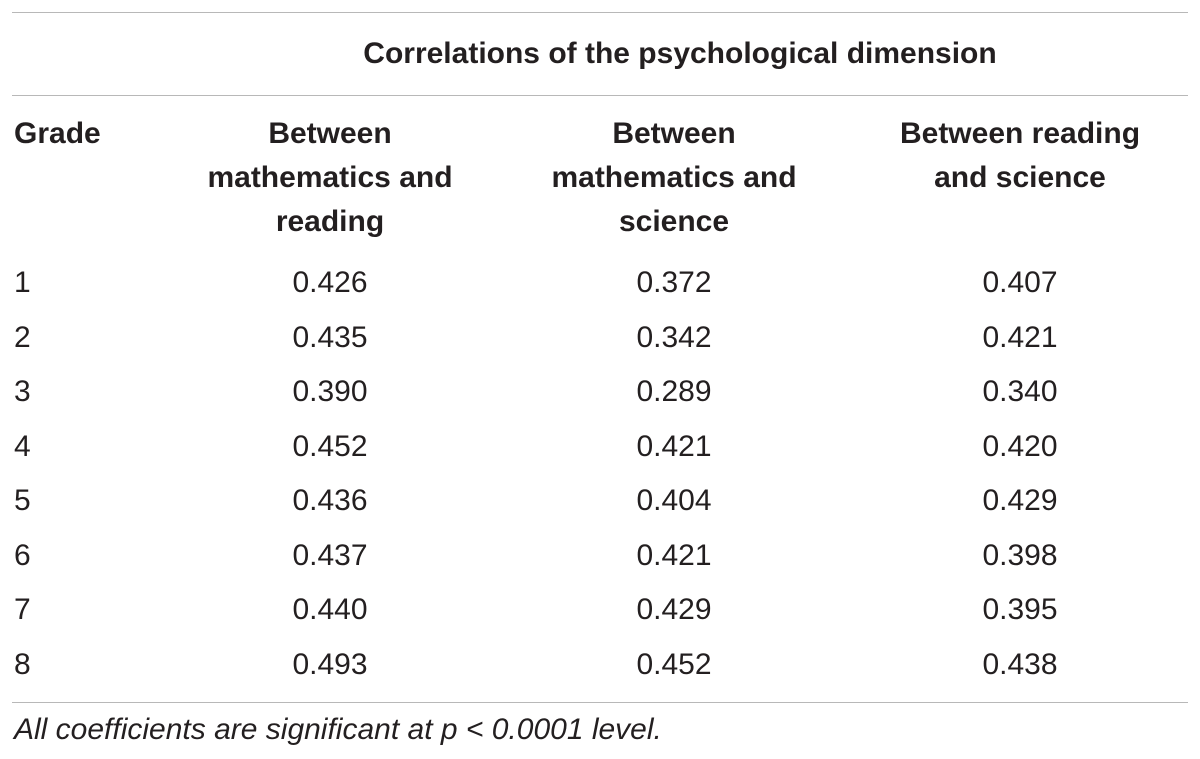 The width and height of the screenshot is (1200, 759). I want to click on cell-grade: 4, so click(22, 446).